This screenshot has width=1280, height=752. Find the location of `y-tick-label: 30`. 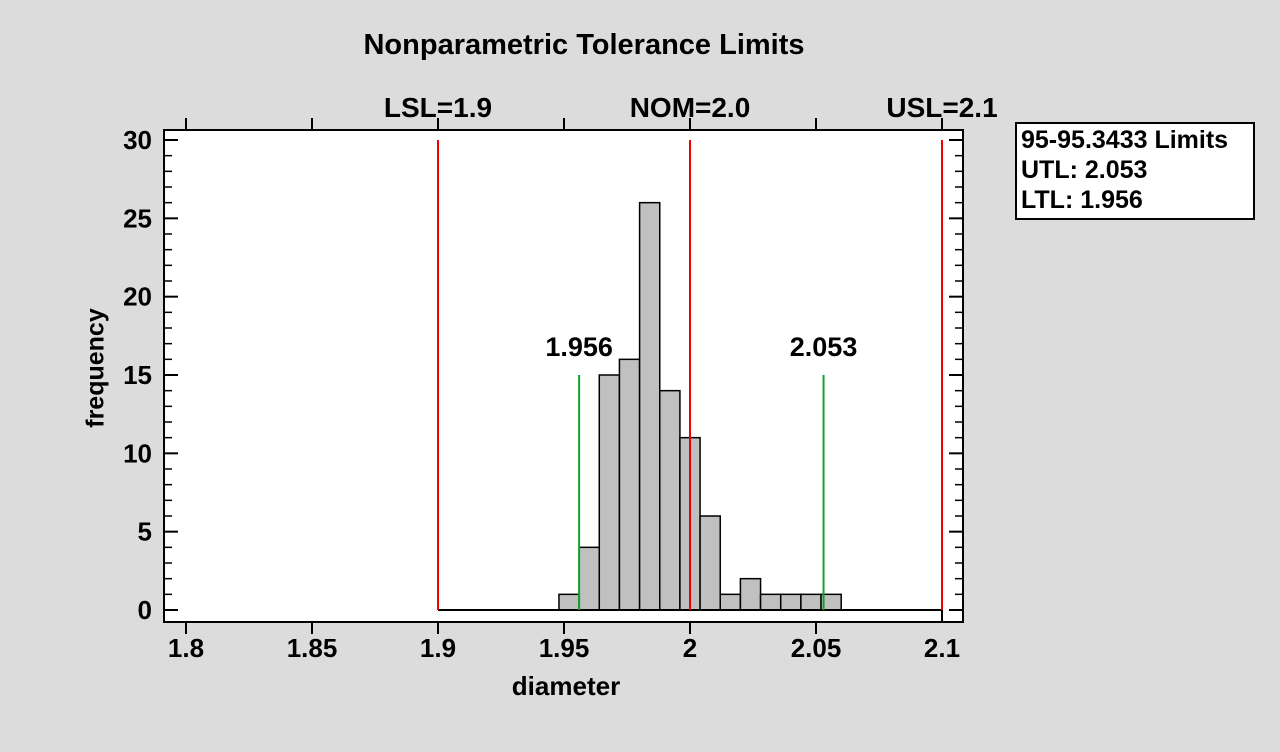

y-tick-label: 30 is located at coordinates (137, 140).